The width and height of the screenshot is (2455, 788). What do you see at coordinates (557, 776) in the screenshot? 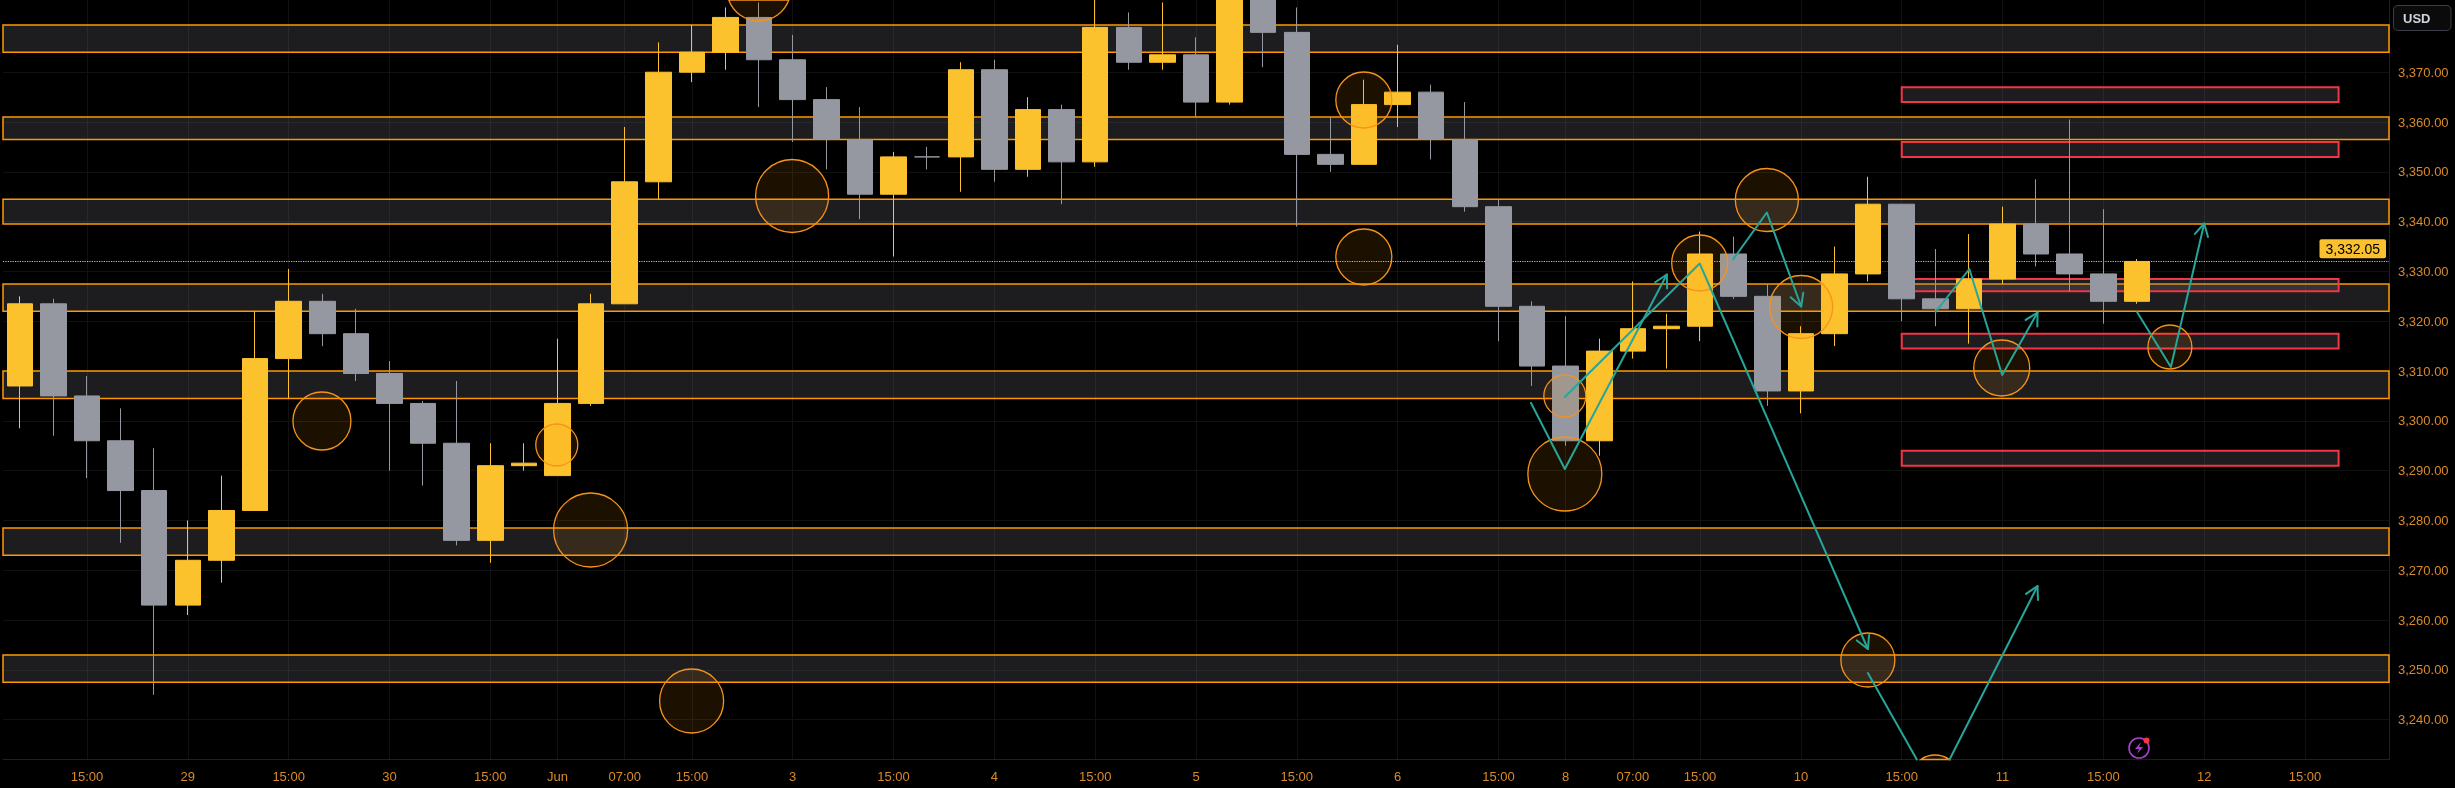
I see `x-tick-label: Jun` at bounding box center [557, 776].